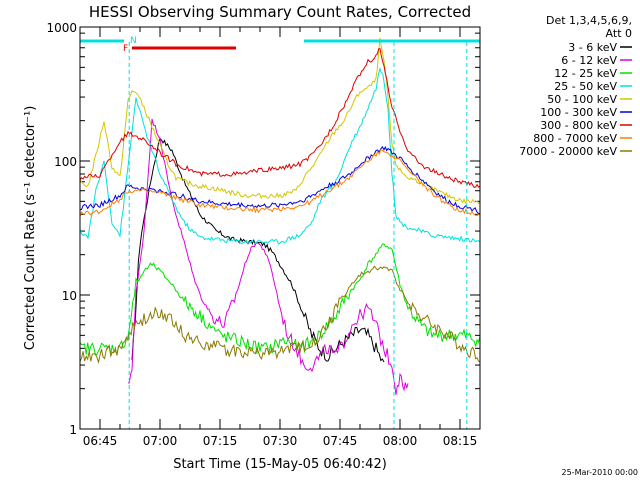 The image size is (640, 480). I want to click on series-line-12-25-kev, so click(280, 299).